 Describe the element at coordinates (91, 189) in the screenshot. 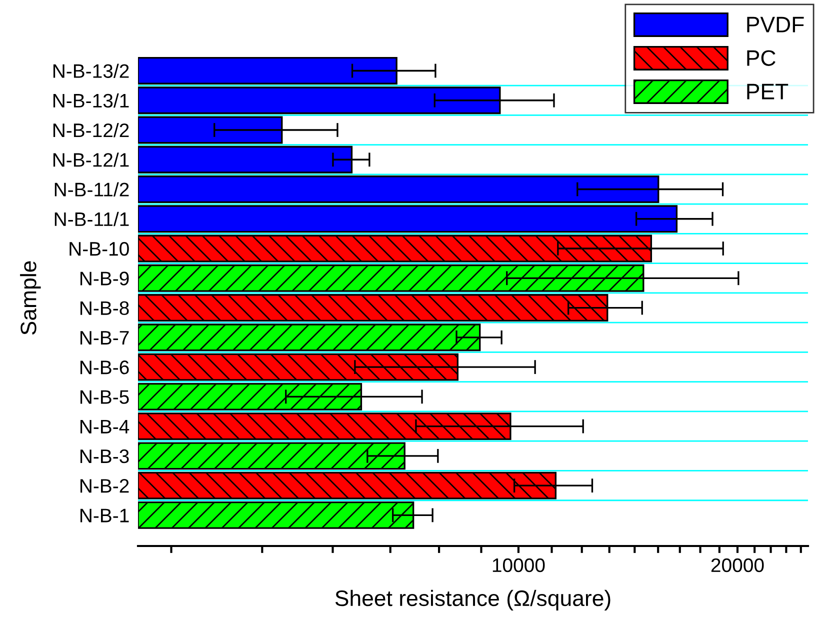

I see `y-tick-label: N-B-11/2` at that location.